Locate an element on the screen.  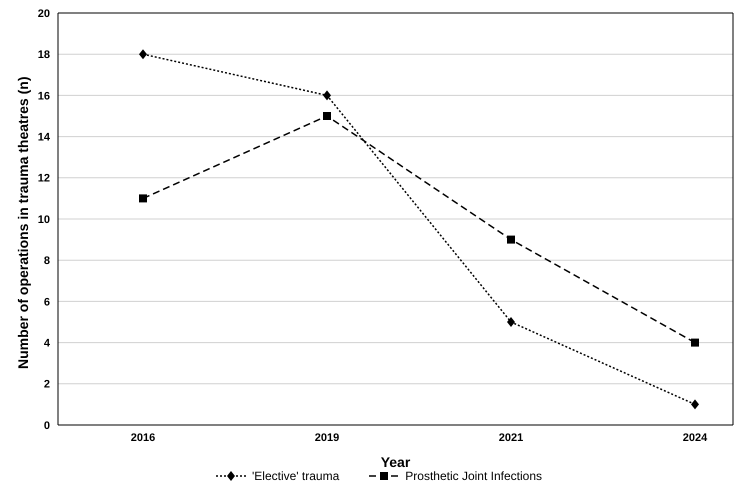
y-tick-label: 4 is located at coordinates (47, 344).